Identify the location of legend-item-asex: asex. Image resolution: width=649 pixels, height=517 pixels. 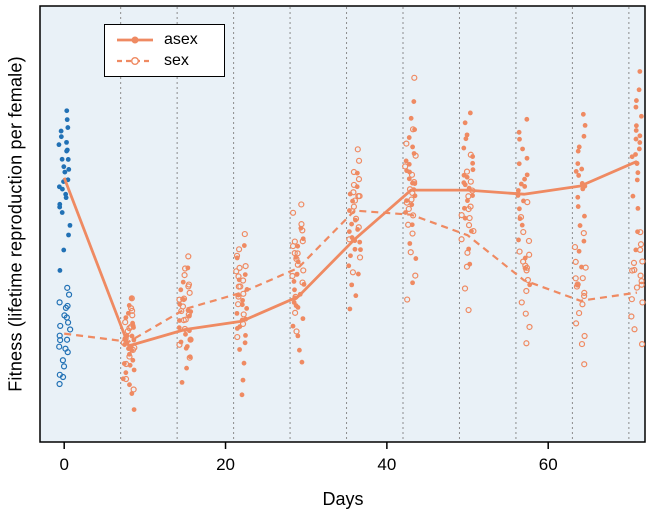
(156, 39).